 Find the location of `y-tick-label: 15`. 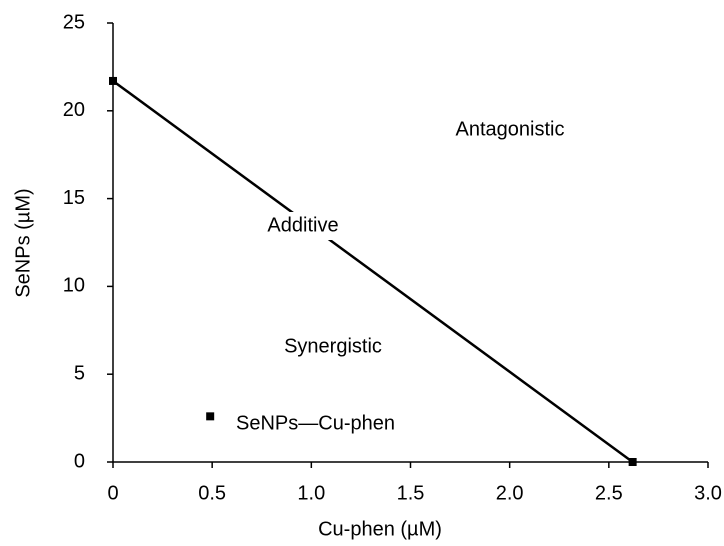

y-tick-label: 15 is located at coordinates (74, 198).